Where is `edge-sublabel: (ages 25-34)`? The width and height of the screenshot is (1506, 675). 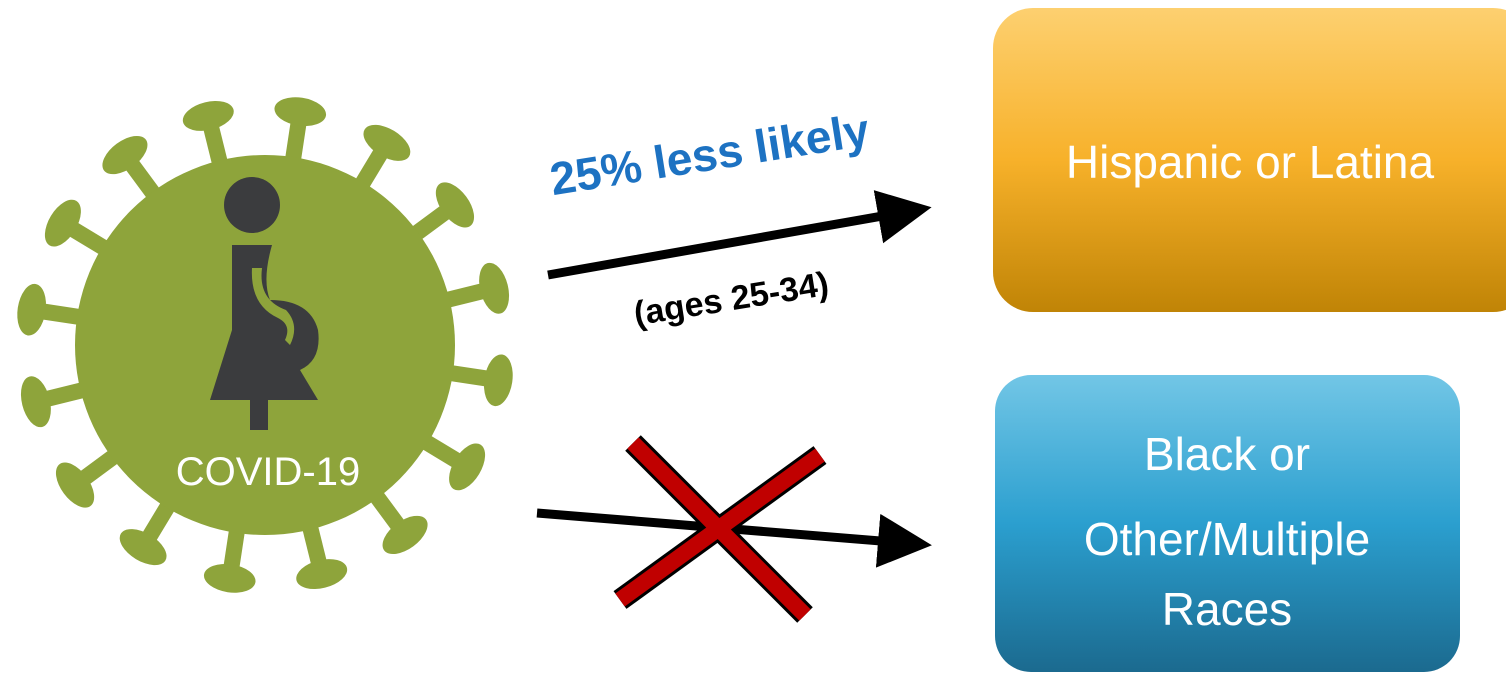 edge-sublabel: (ages 25-34) is located at coordinates (731, 299).